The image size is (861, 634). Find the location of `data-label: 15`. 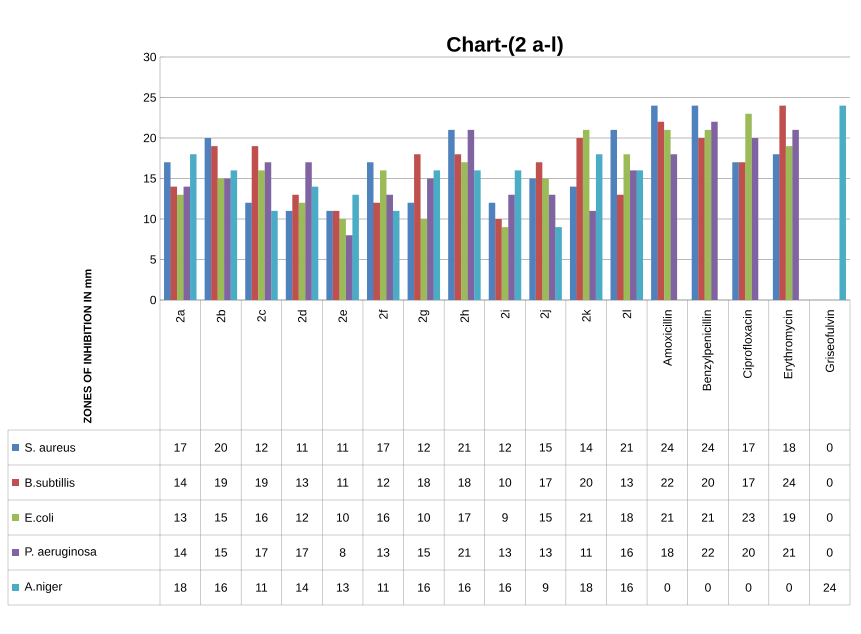

data-label: 15 is located at coordinates (221, 517).